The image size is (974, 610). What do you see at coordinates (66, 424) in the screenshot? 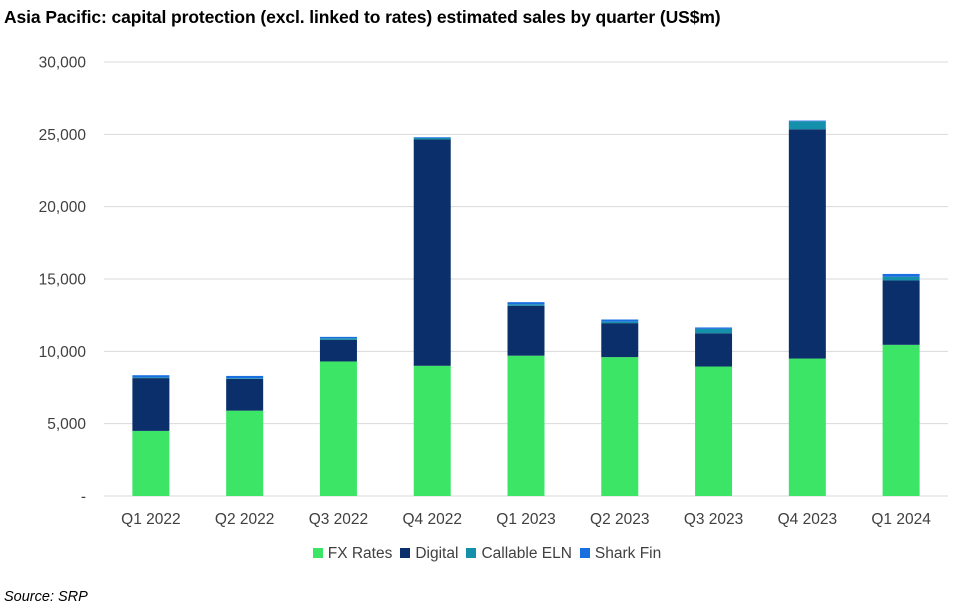
I see `y-tick-label: 5,000` at bounding box center [66, 424].